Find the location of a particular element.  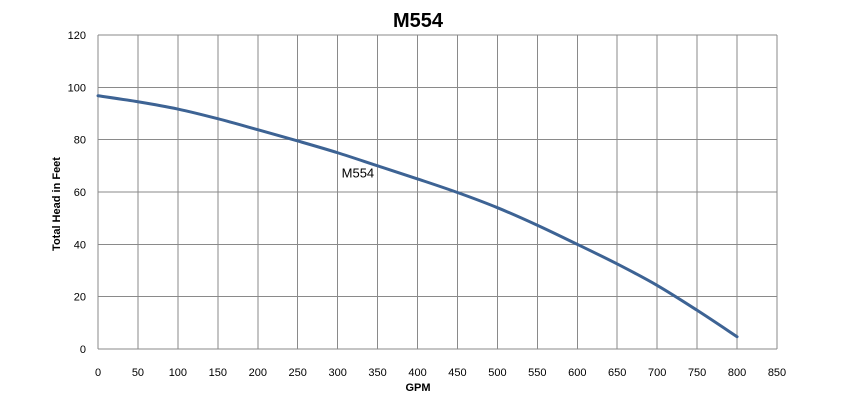

x-tick-label: 350 is located at coordinates (377, 373).